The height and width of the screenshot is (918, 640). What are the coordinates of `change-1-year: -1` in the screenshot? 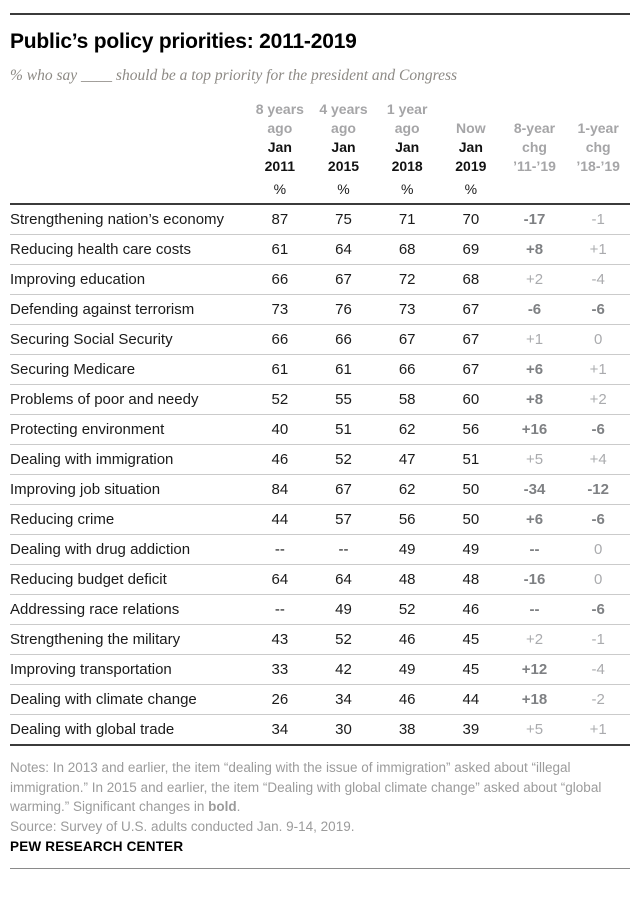 It's located at (598, 219).